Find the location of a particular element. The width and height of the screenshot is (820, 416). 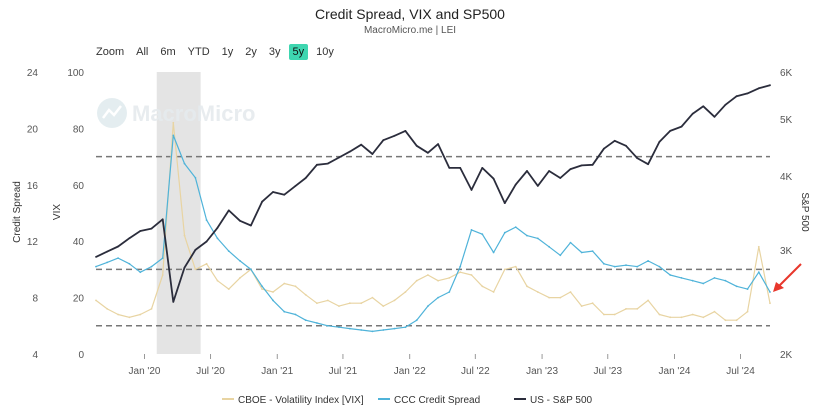

legend-item: CCC Credit Spread is located at coordinates (437, 400).